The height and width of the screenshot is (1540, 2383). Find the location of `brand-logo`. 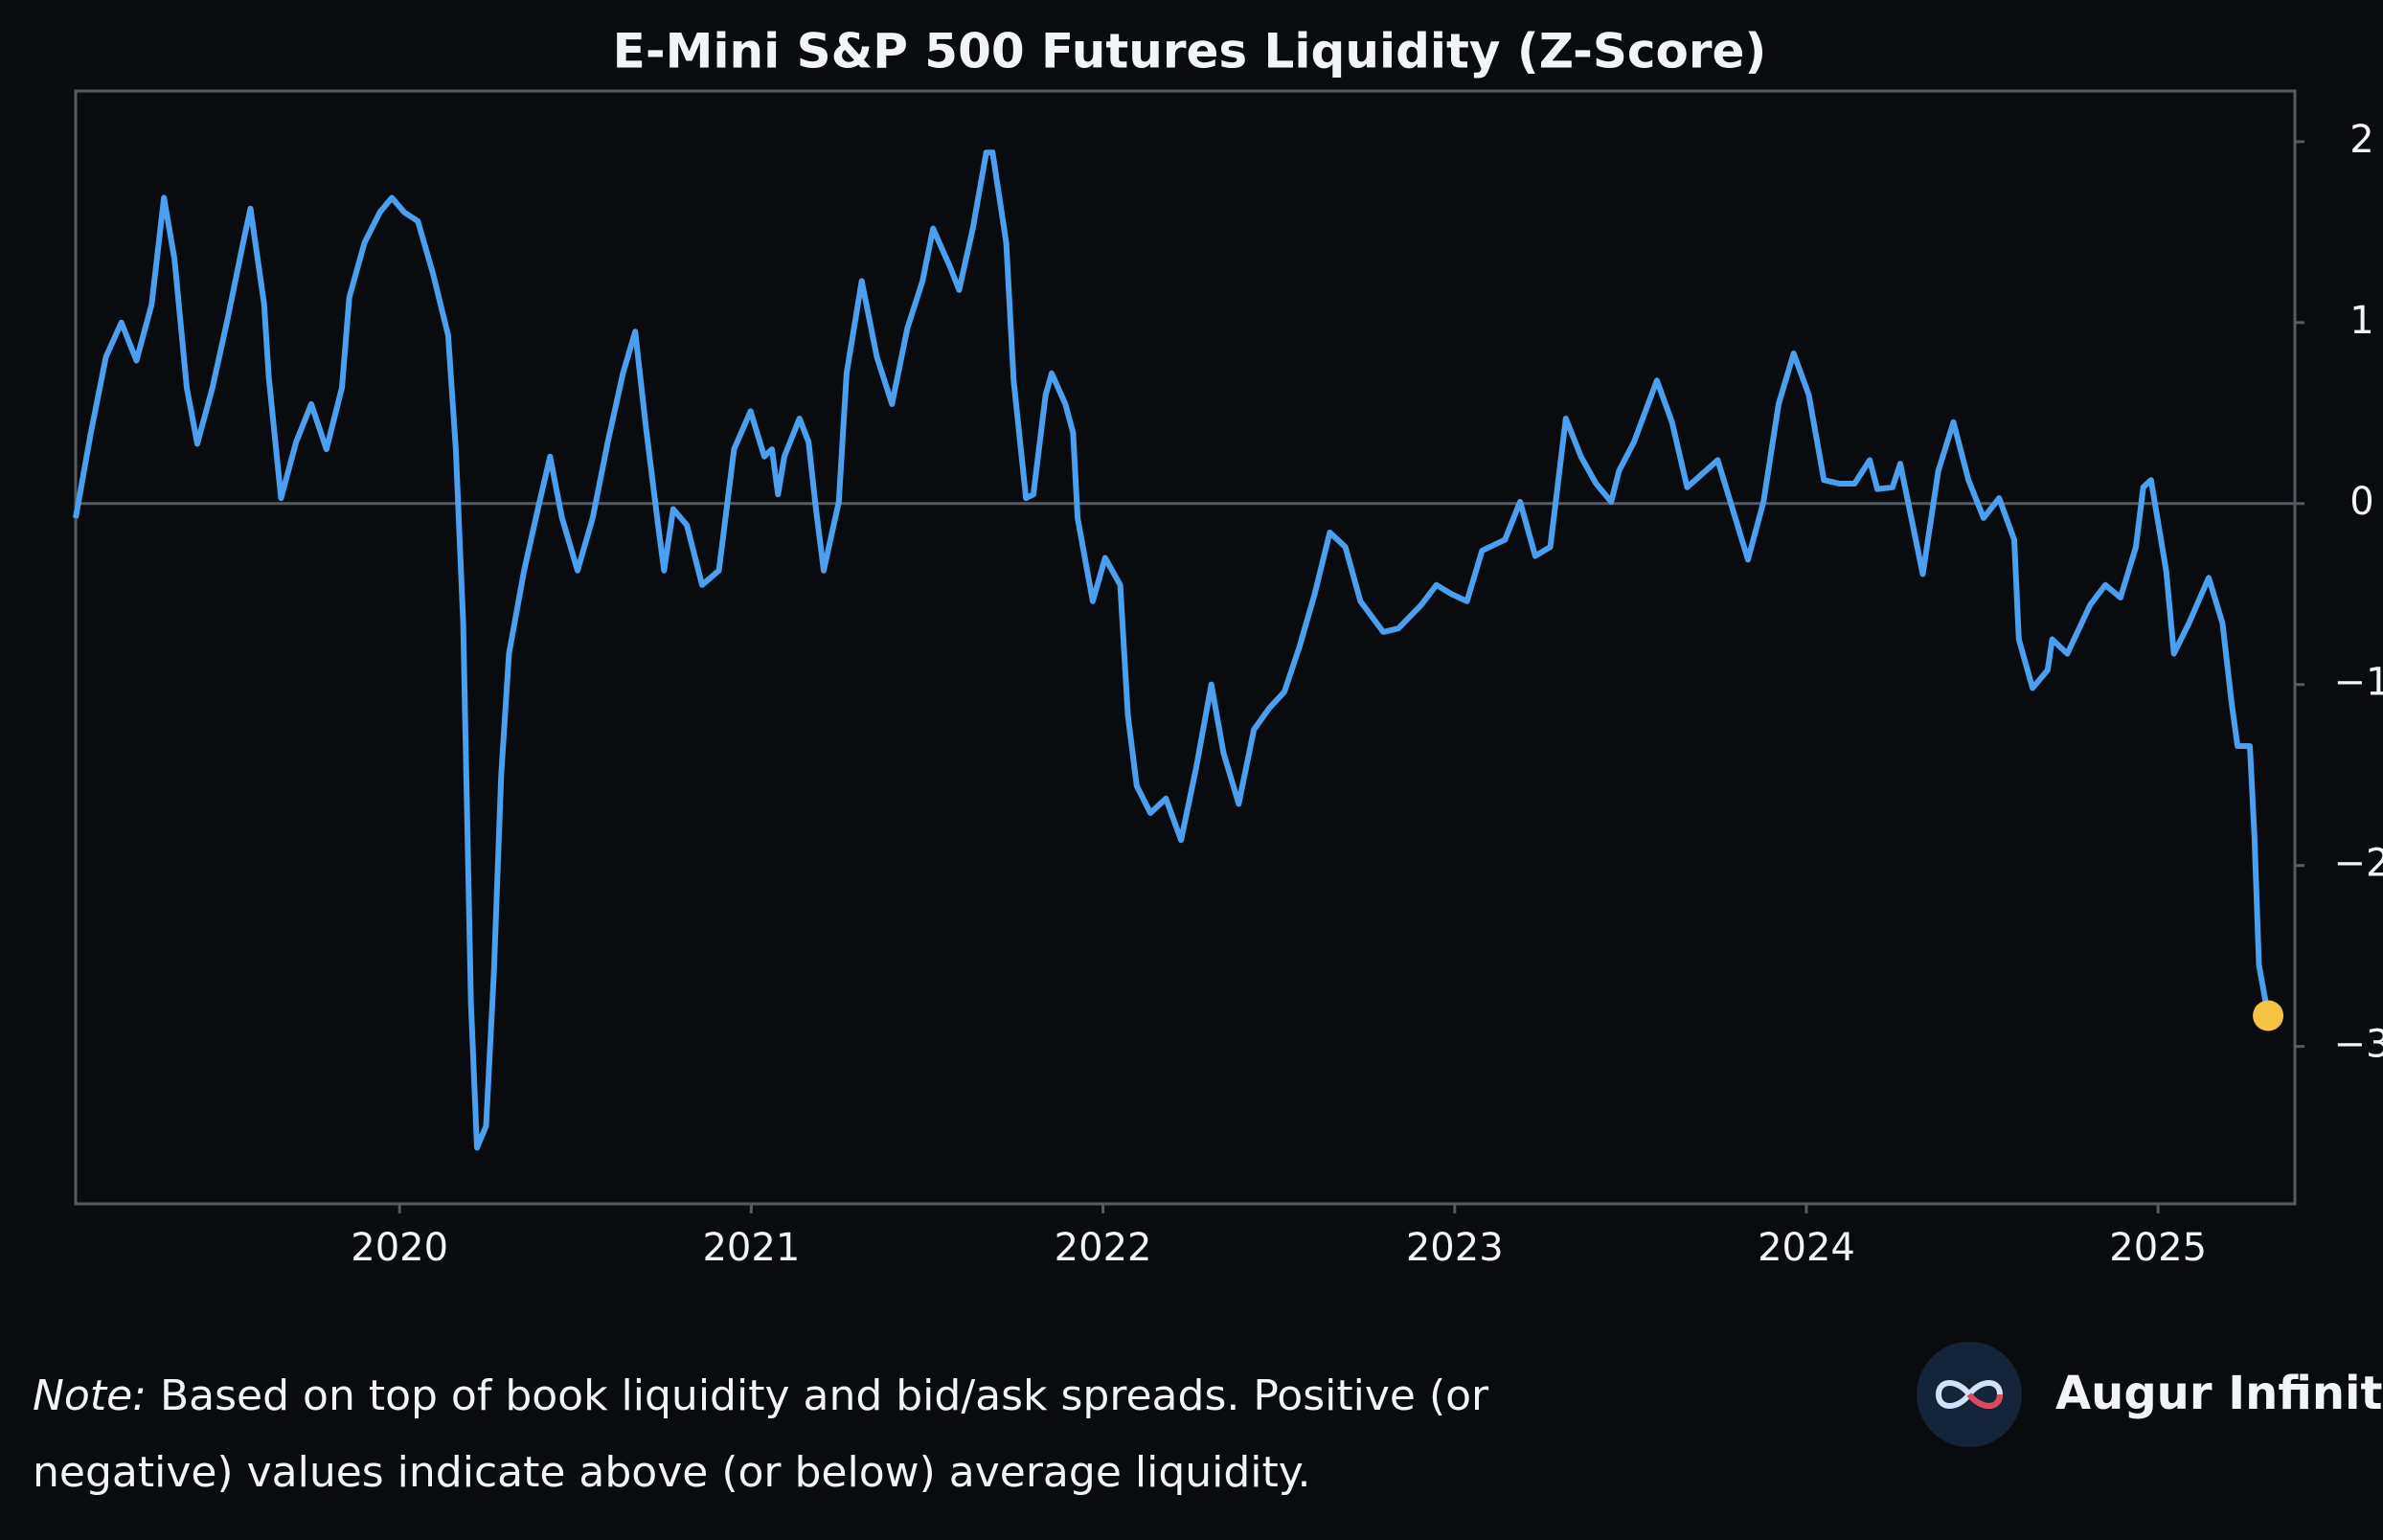

brand-logo is located at coordinates (1969, 1394).